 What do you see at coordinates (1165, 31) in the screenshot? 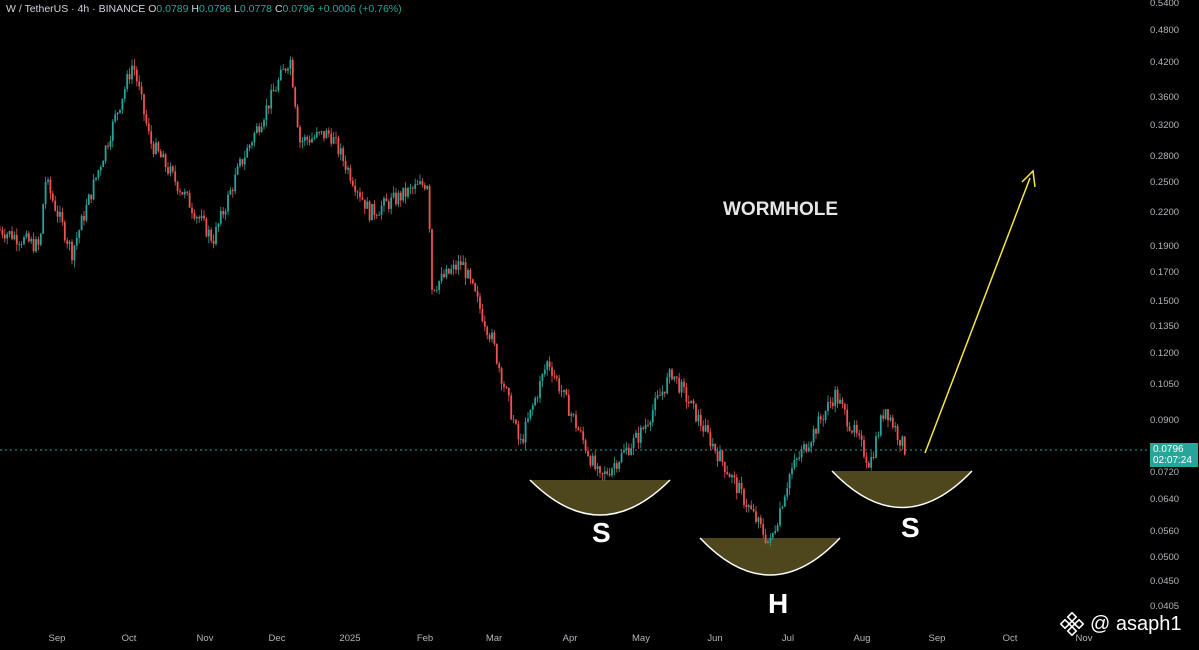
I see `price-tick: 0.4800` at bounding box center [1165, 31].